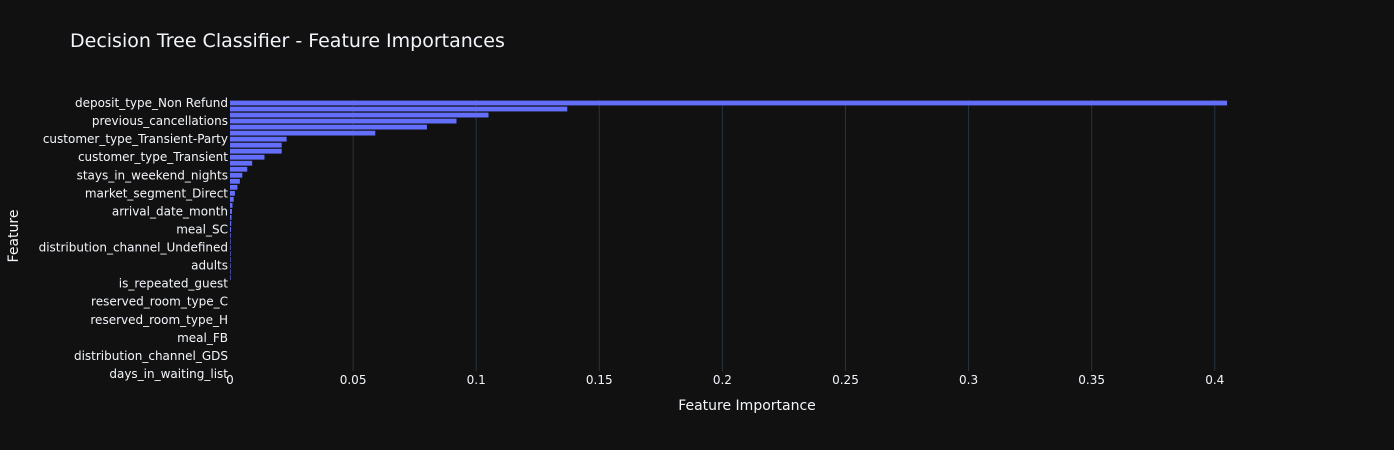 This screenshot has width=1394, height=450. I want to click on y-tick-label: is_repeated_guest, so click(174, 284).